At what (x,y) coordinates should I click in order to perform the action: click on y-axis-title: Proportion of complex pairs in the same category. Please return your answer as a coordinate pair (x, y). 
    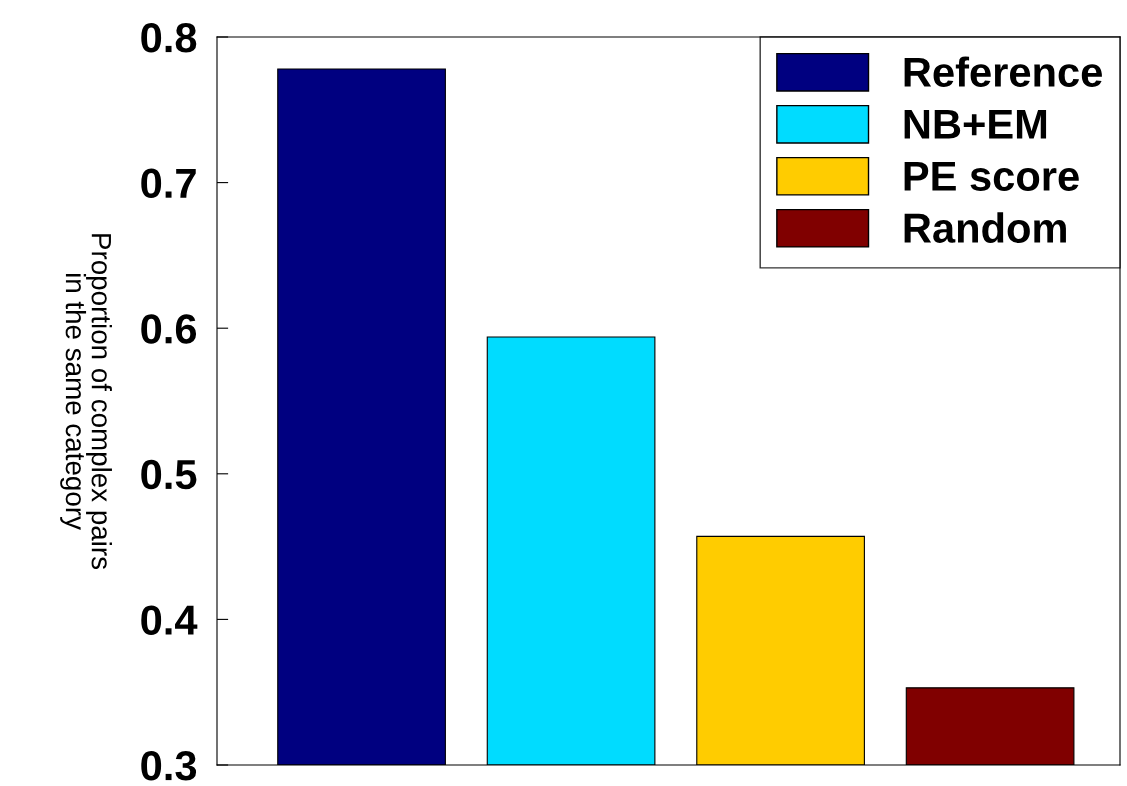
    Looking at the image, I should click on (86, 402).